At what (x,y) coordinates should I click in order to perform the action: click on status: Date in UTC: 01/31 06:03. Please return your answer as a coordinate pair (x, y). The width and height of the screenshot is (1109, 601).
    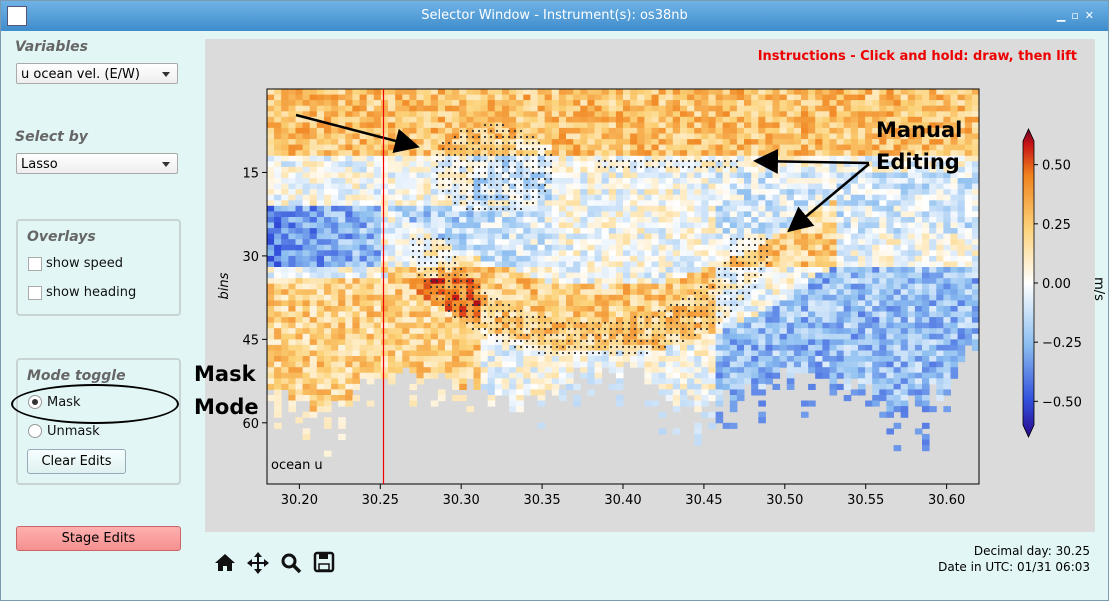
    Looking at the image, I should click on (1014, 567).